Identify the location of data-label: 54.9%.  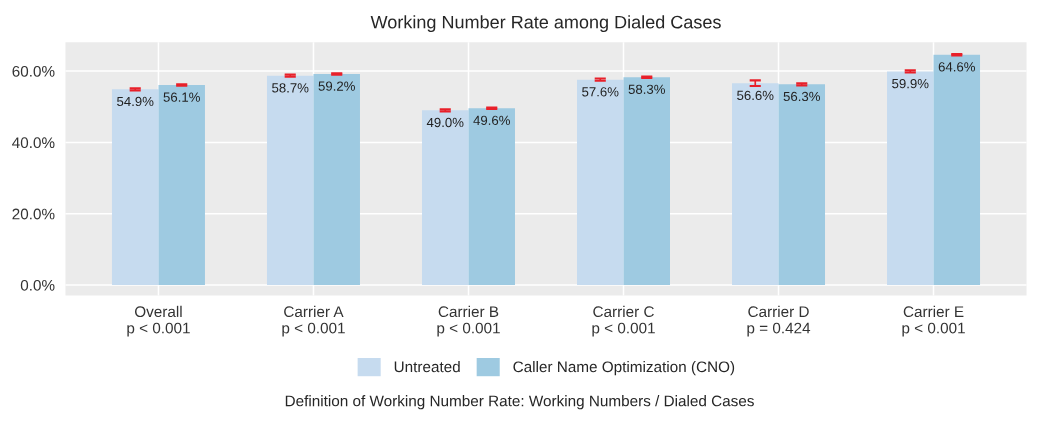
(135, 101).